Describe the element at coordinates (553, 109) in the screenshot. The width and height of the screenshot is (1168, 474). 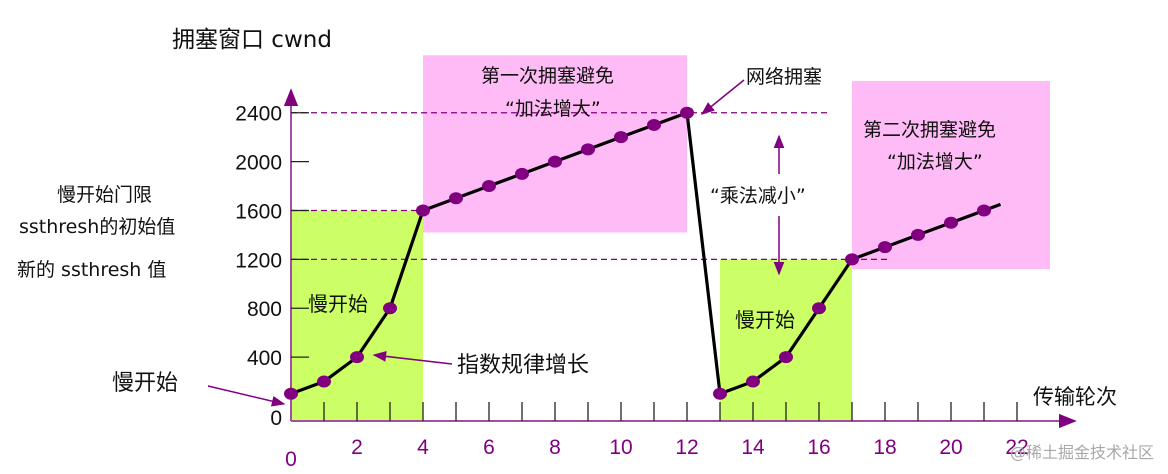
I see `ca1-label-2: “加法增大”` at that location.